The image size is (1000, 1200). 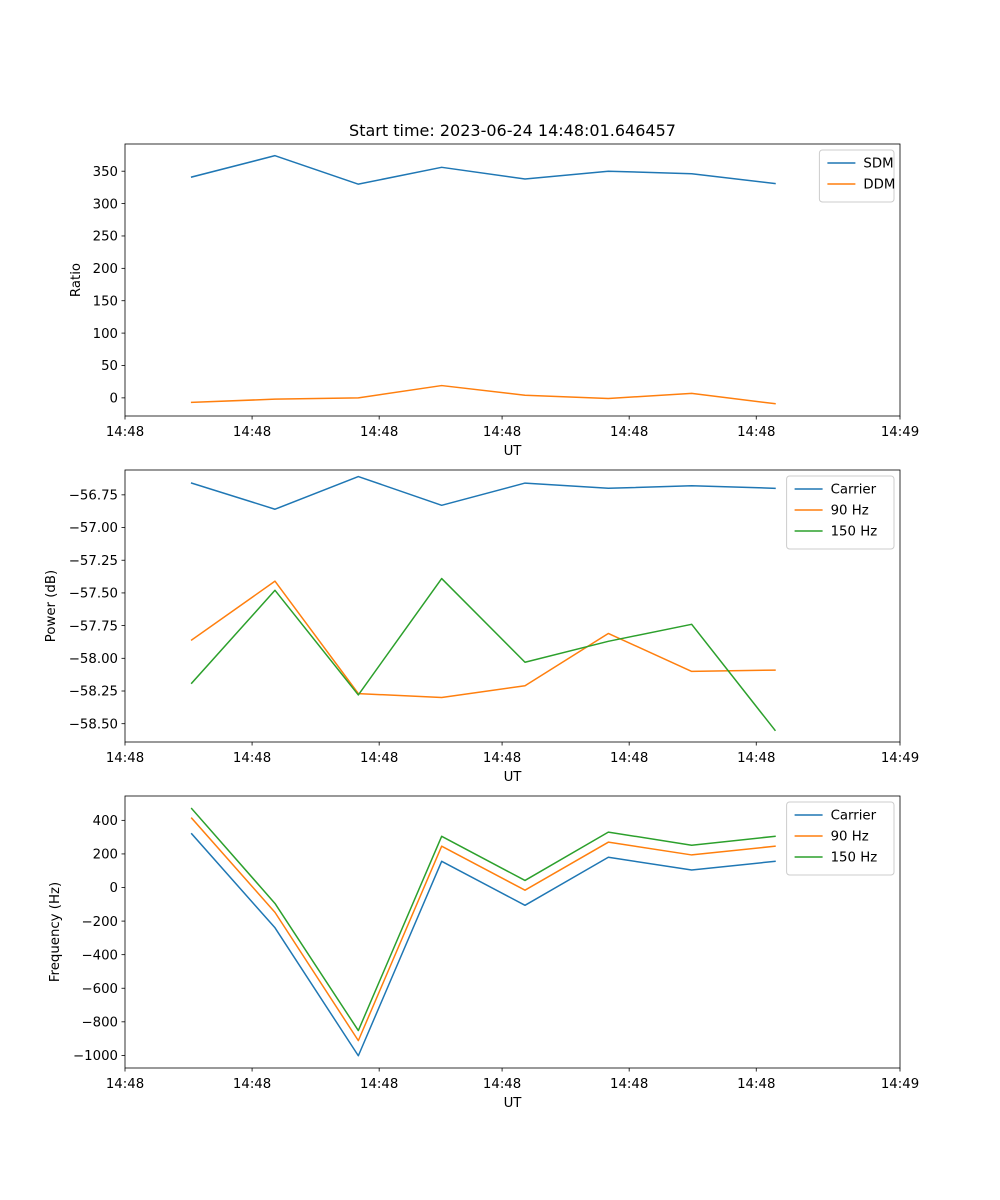 I want to click on y-tick-label: −58.25, so click(x=93, y=692).